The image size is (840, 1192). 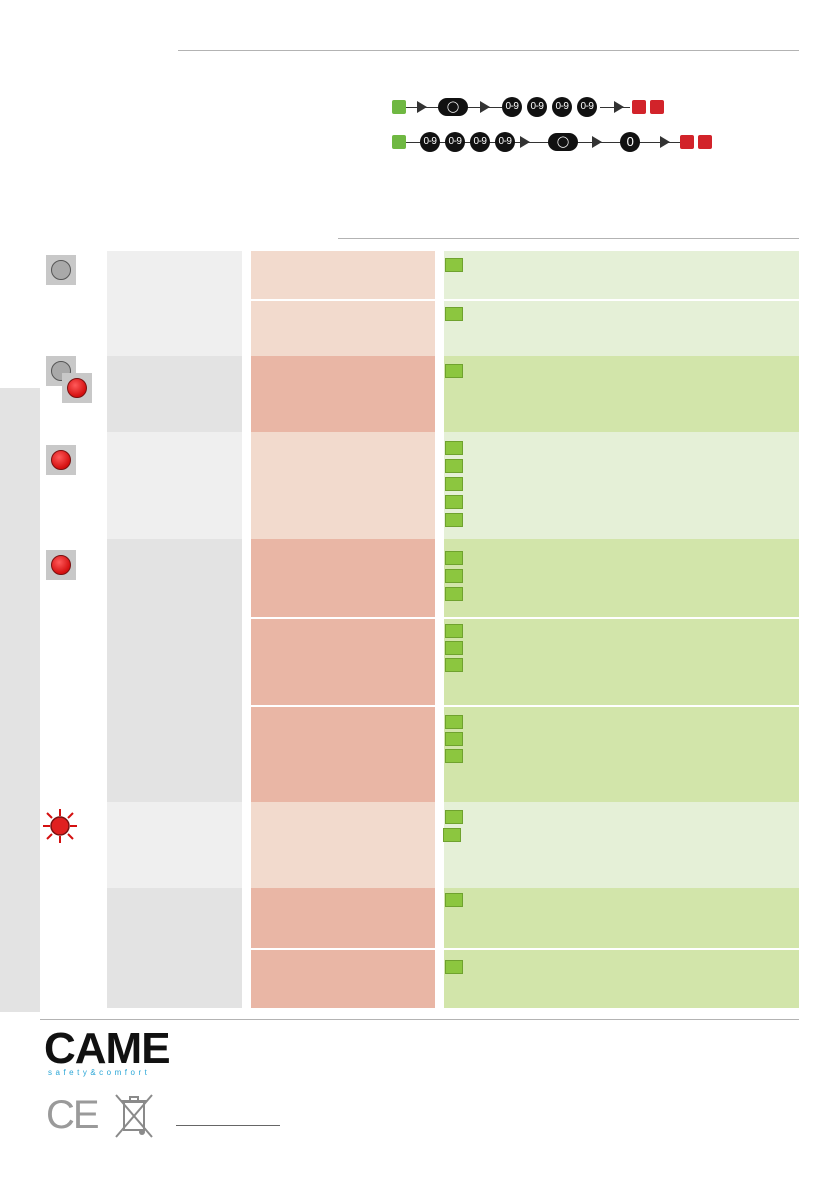 I want to click on led-off-icon, so click(x=61, y=270).